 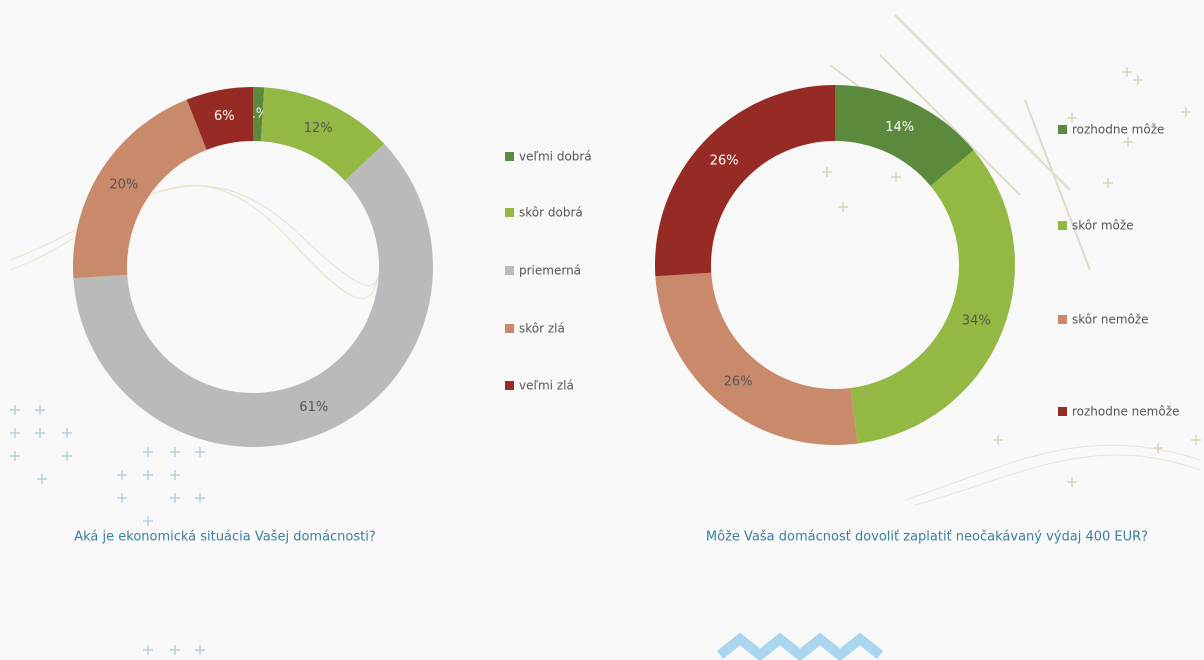 What do you see at coordinates (313, 407) in the screenshot?
I see `slice-label: 61%` at bounding box center [313, 407].